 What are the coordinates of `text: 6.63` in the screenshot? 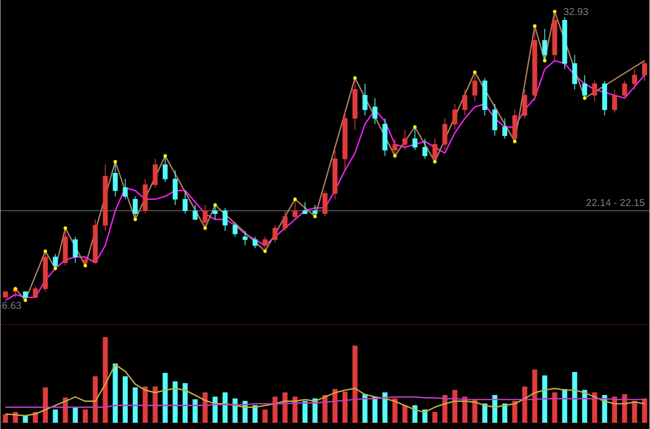 It's located at (11, 305).